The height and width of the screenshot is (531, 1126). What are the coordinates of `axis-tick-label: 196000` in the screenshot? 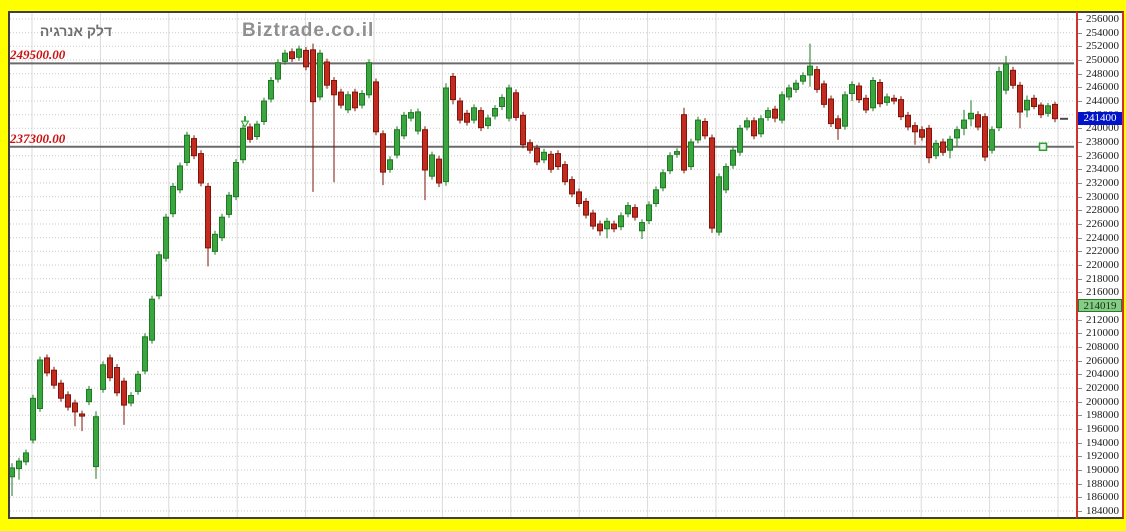 It's located at (1102, 429).